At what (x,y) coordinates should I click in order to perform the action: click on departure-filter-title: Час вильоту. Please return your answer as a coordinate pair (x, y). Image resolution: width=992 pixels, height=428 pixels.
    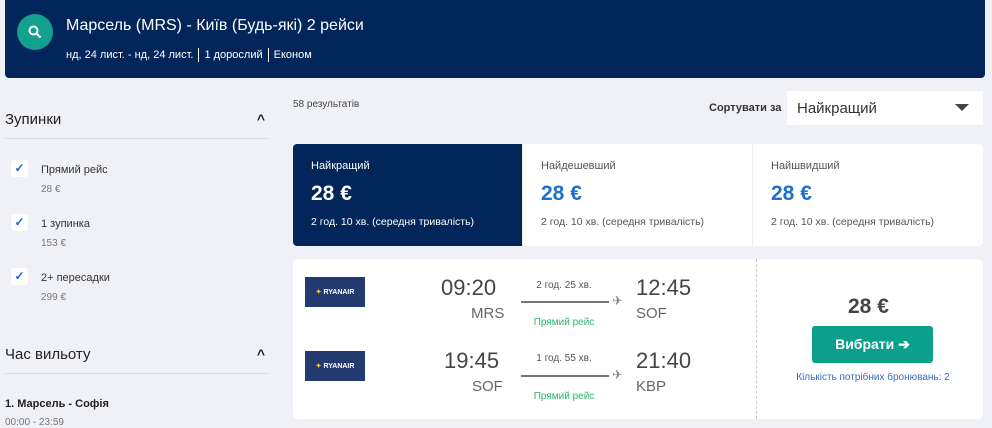
    Looking at the image, I should click on (48, 354).